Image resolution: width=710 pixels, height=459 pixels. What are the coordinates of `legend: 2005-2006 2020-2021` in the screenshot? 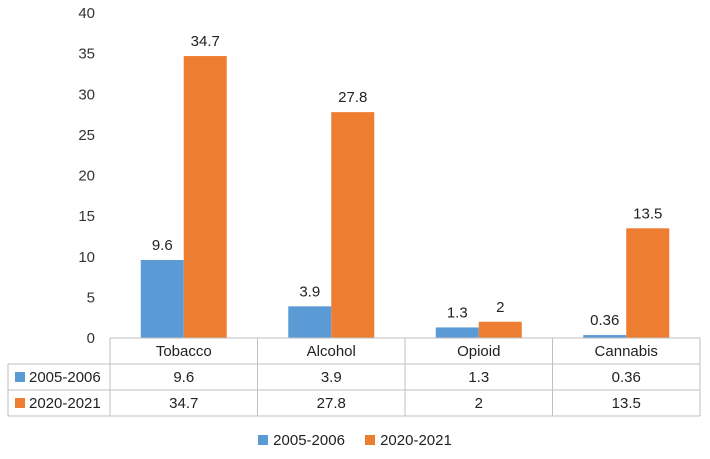 It's located at (355, 440).